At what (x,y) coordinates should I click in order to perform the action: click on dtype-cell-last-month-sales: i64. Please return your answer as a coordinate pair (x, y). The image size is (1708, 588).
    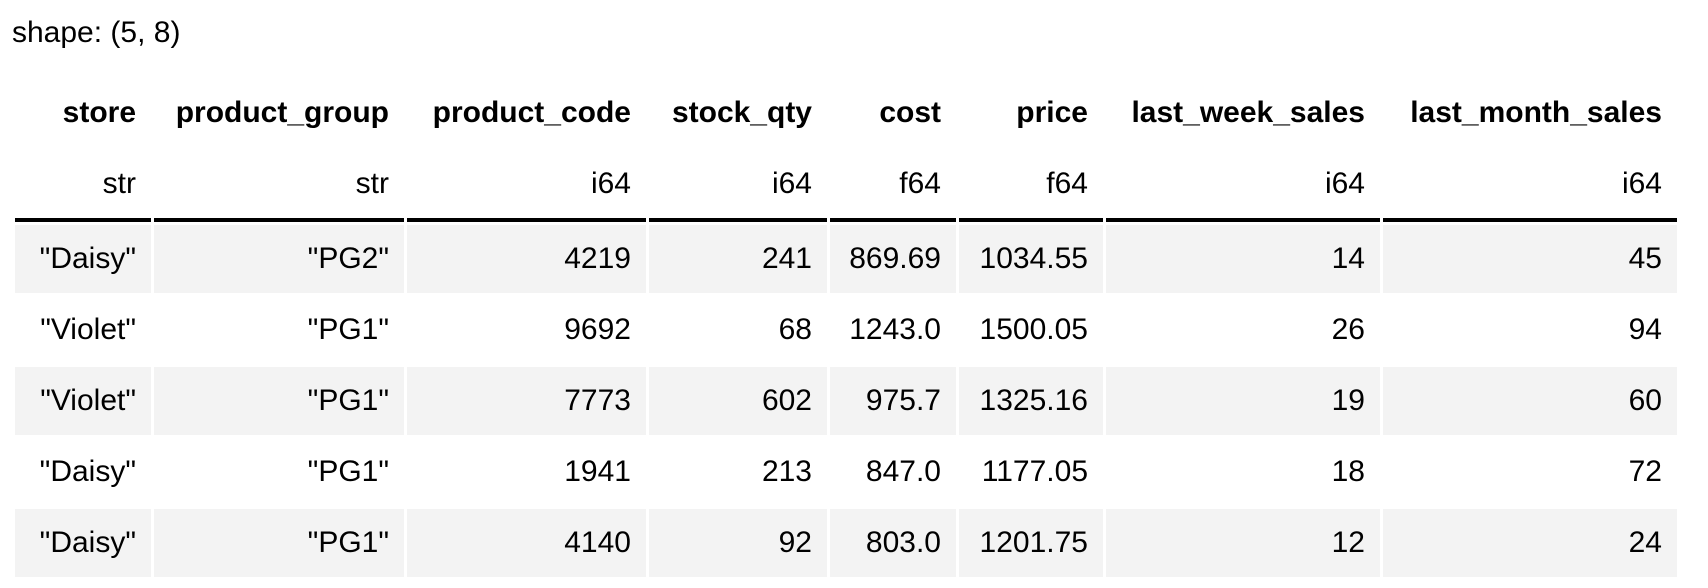
    Looking at the image, I should click on (1530, 186).